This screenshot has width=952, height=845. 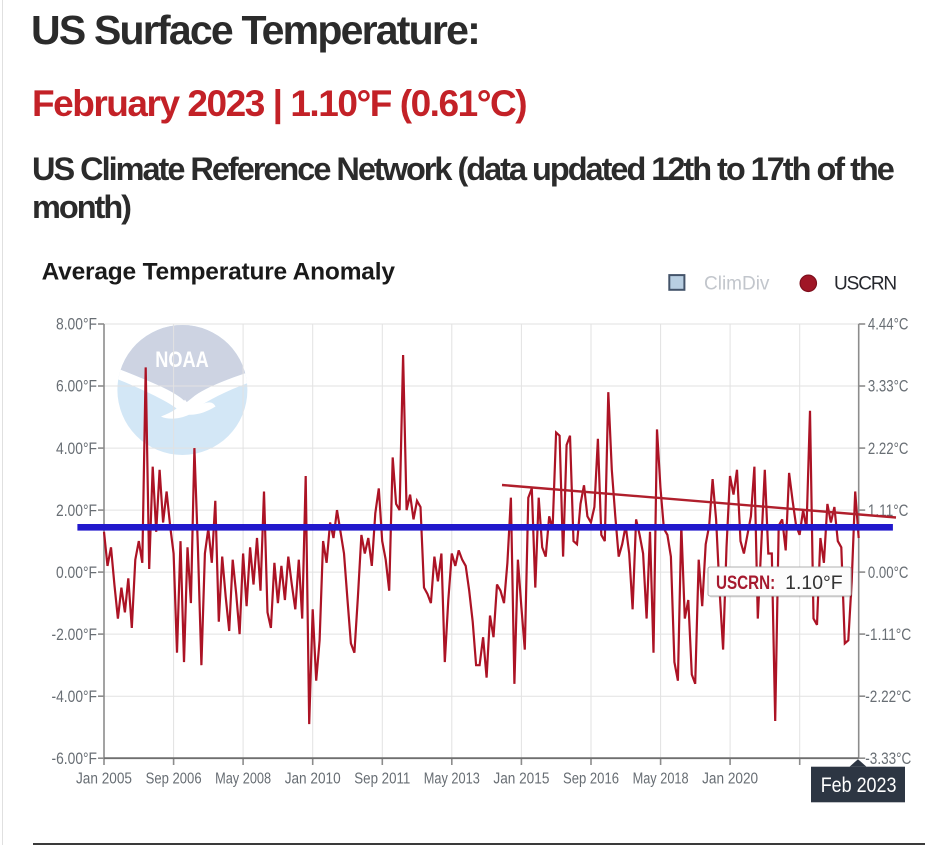 What do you see at coordinates (888, 449) in the screenshot?
I see `svg-text: 2.22°C` at bounding box center [888, 449].